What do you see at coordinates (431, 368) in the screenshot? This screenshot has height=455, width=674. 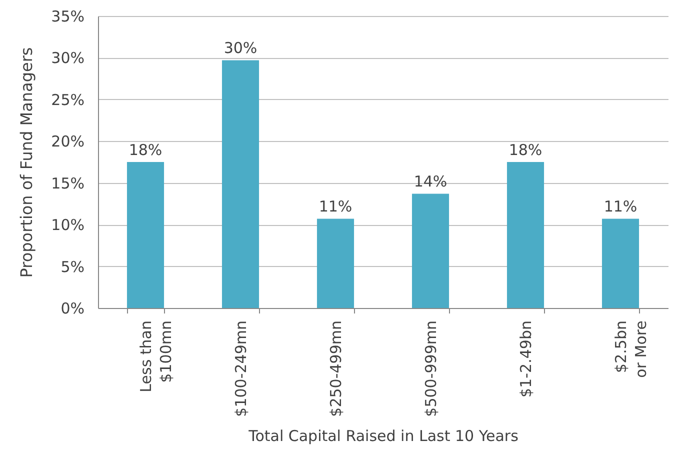 I see `x-tick-label: $500-999mn` at bounding box center [431, 368].